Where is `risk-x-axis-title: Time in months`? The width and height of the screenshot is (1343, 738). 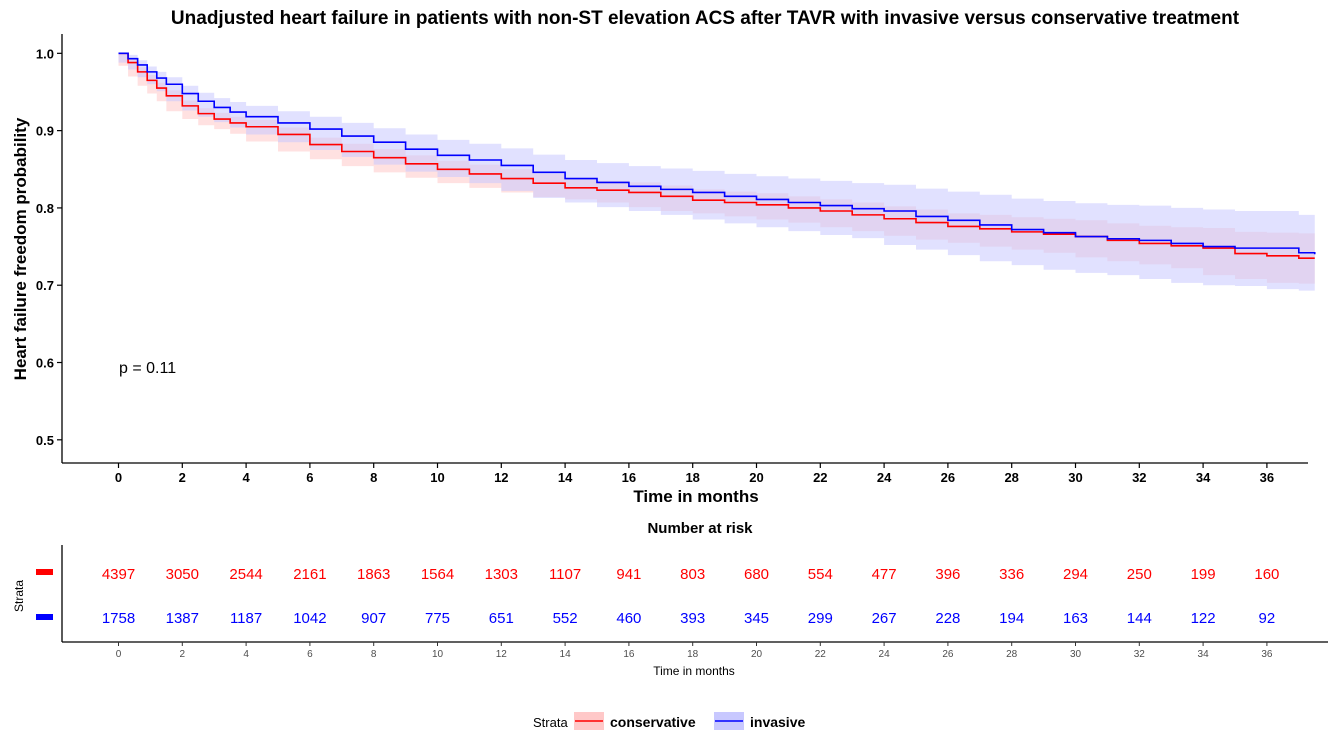
risk-x-axis-title: Time in months is located at coordinates (694, 671).